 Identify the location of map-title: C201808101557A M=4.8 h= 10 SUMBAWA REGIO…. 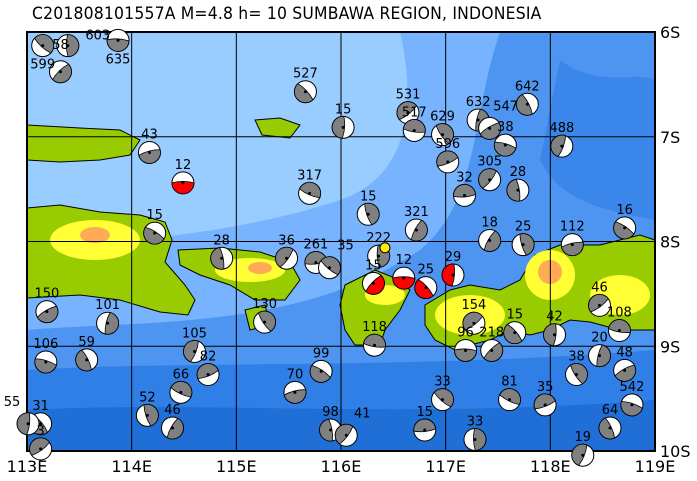
(287, 14).